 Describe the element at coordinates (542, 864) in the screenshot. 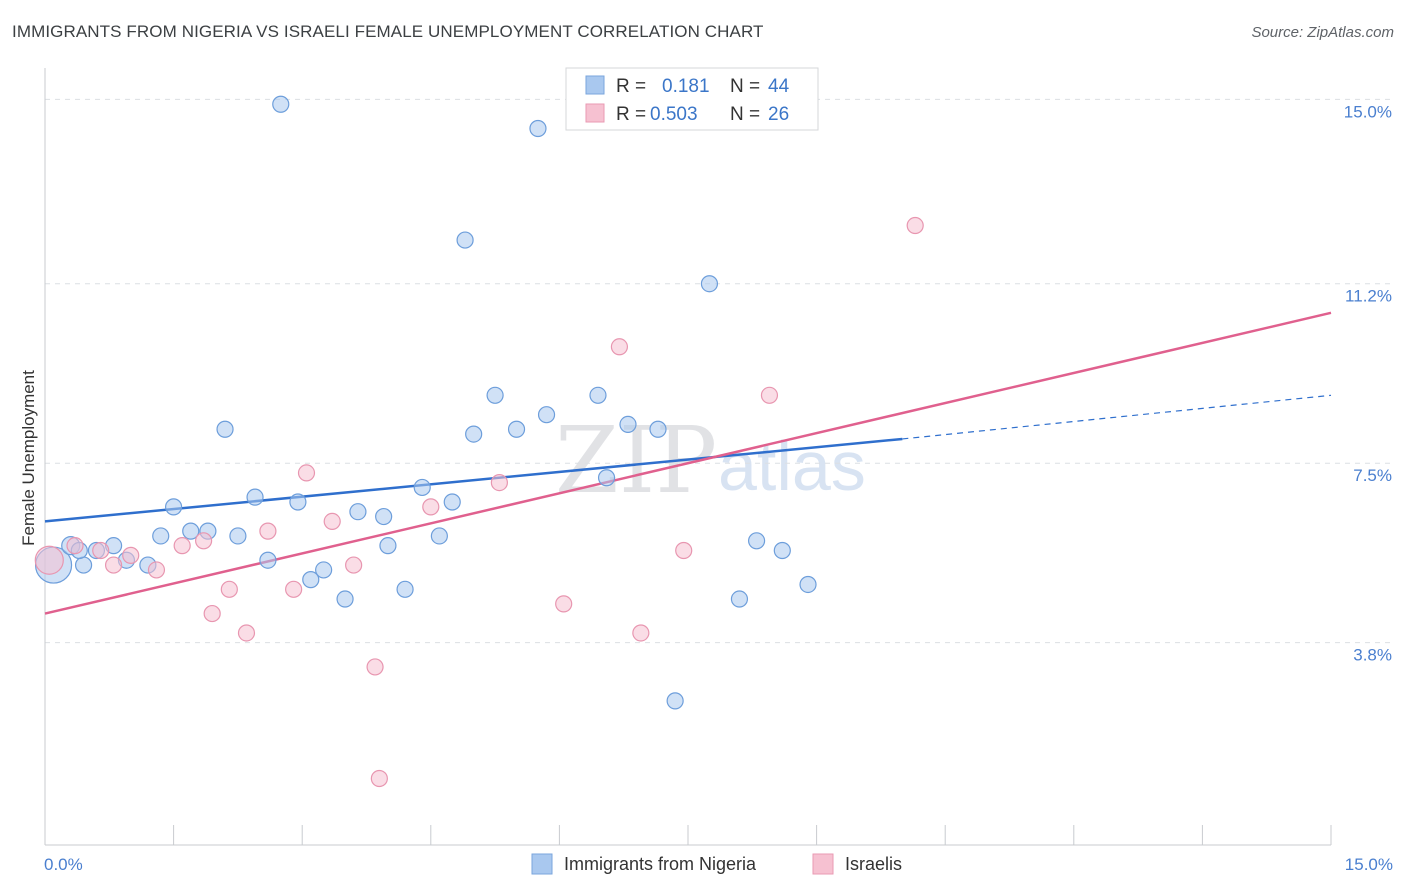

I see `bottom-legend-swatch-nigeria` at that location.